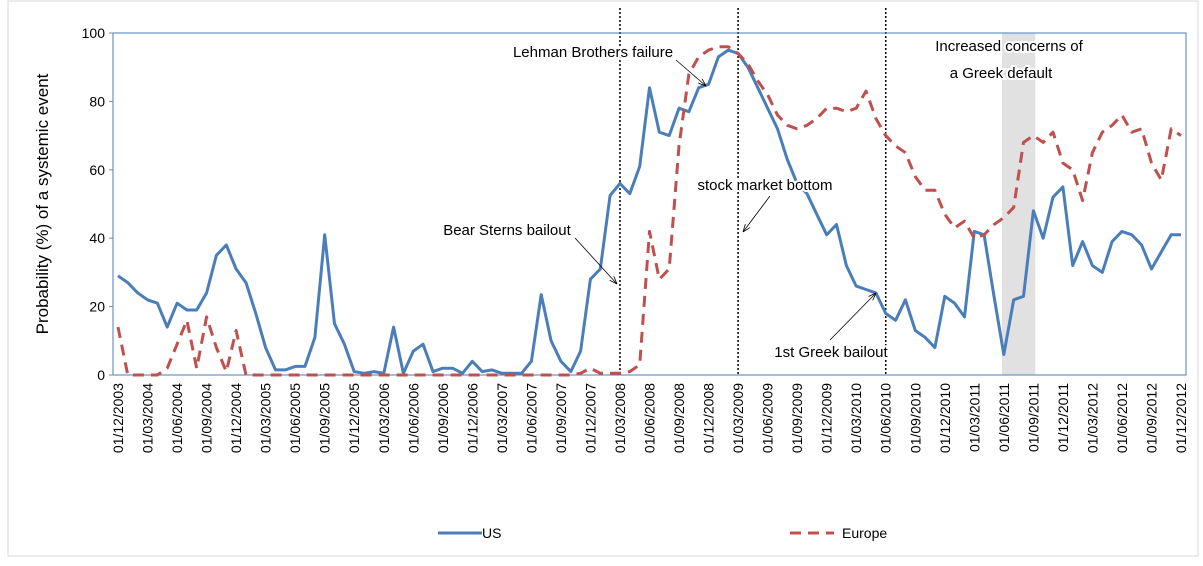 The width and height of the screenshot is (1203, 566). Describe the element at coordinates (1004, 417) in the screenshot. I see `x-tick-label: 01/06/2011` at that location.